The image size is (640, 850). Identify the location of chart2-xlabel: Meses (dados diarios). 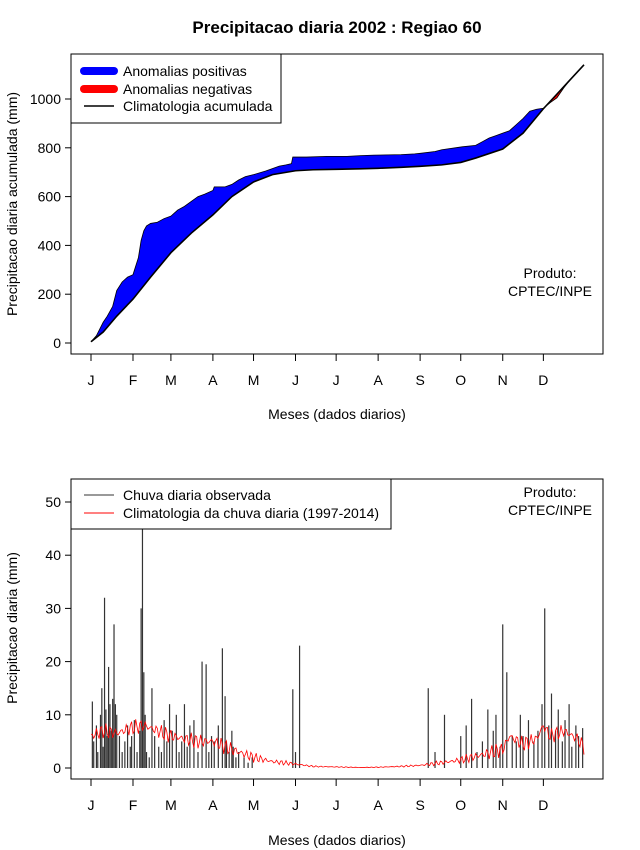
(337, 840).